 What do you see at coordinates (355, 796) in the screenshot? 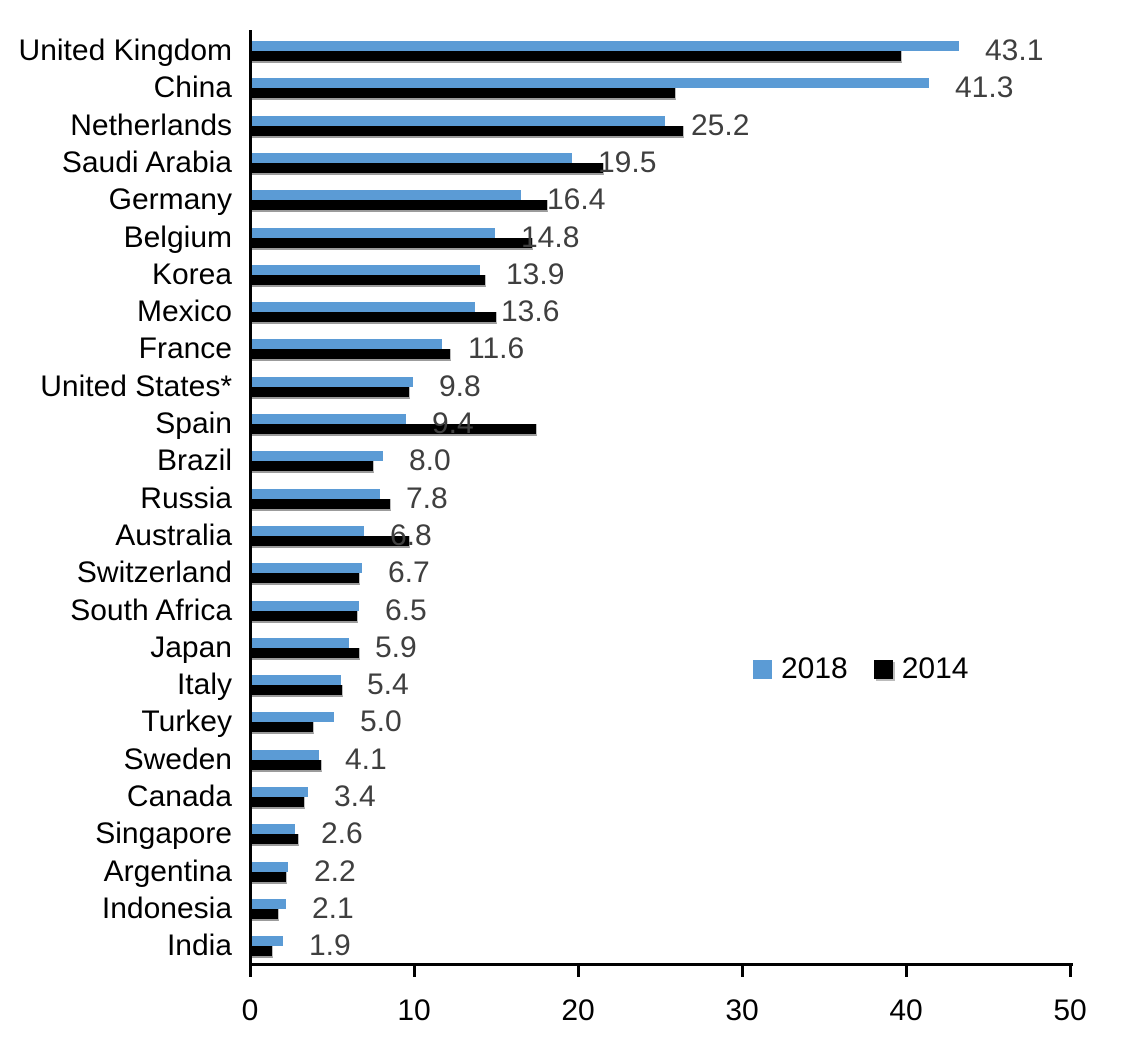
I see `value-label: 3.4` at bounding box center [355, 796].